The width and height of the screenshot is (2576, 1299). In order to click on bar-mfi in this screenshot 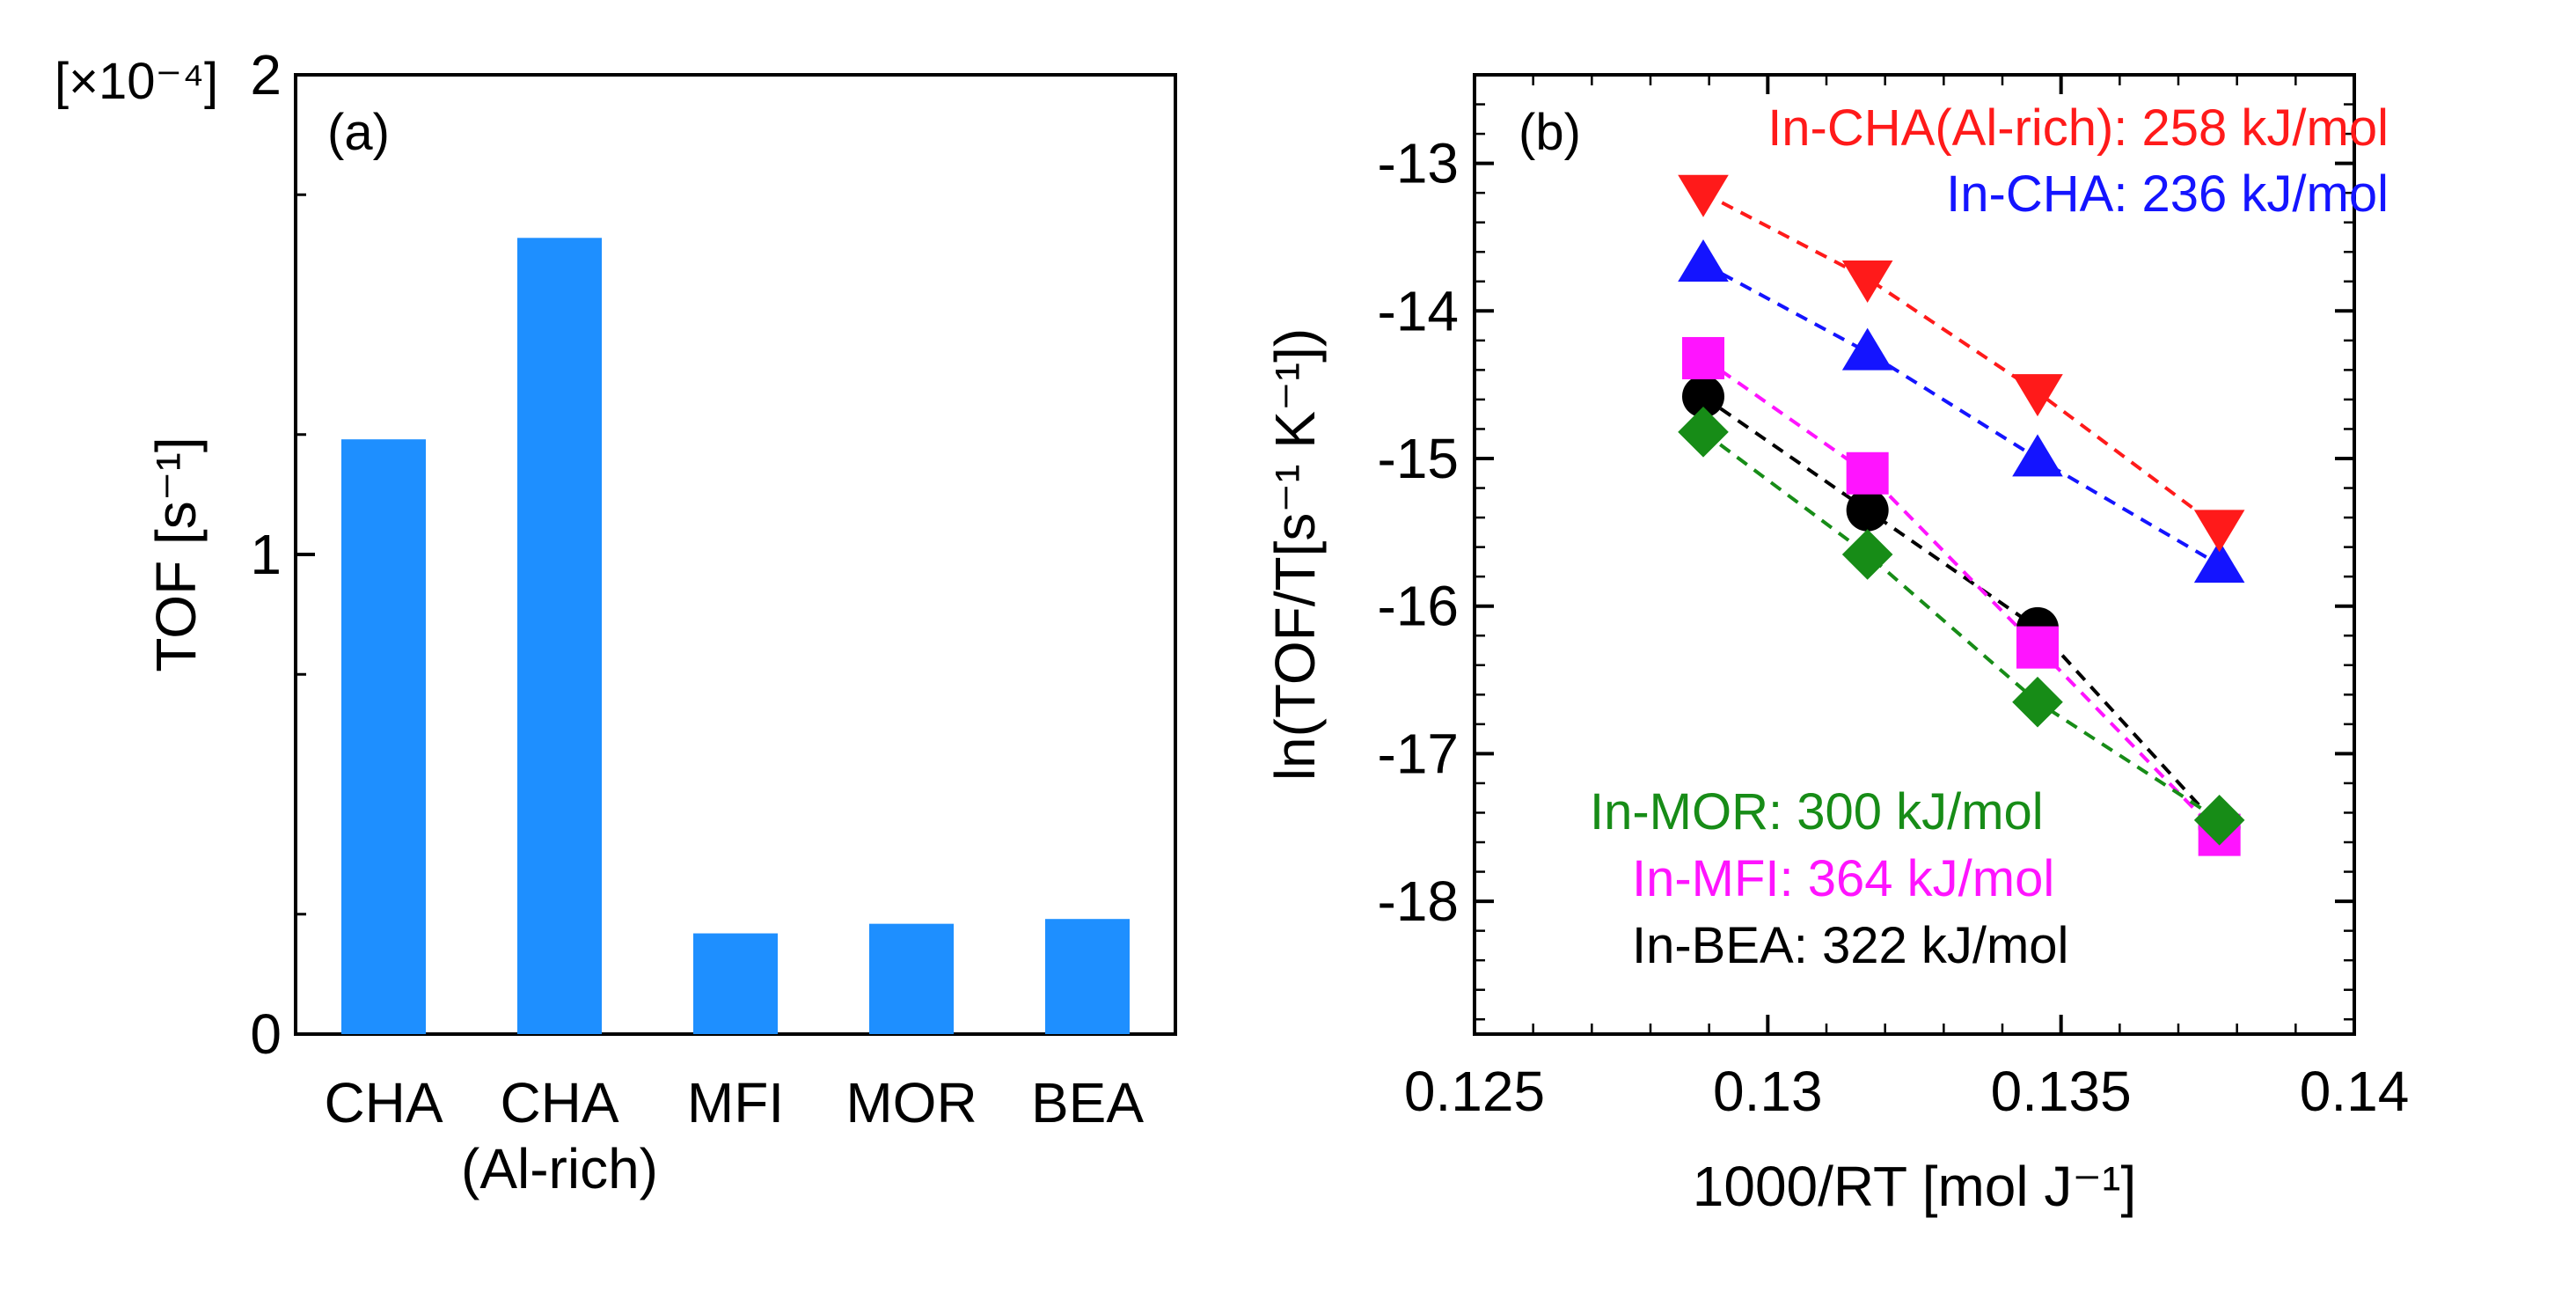, I will do `click(735, 983)`.